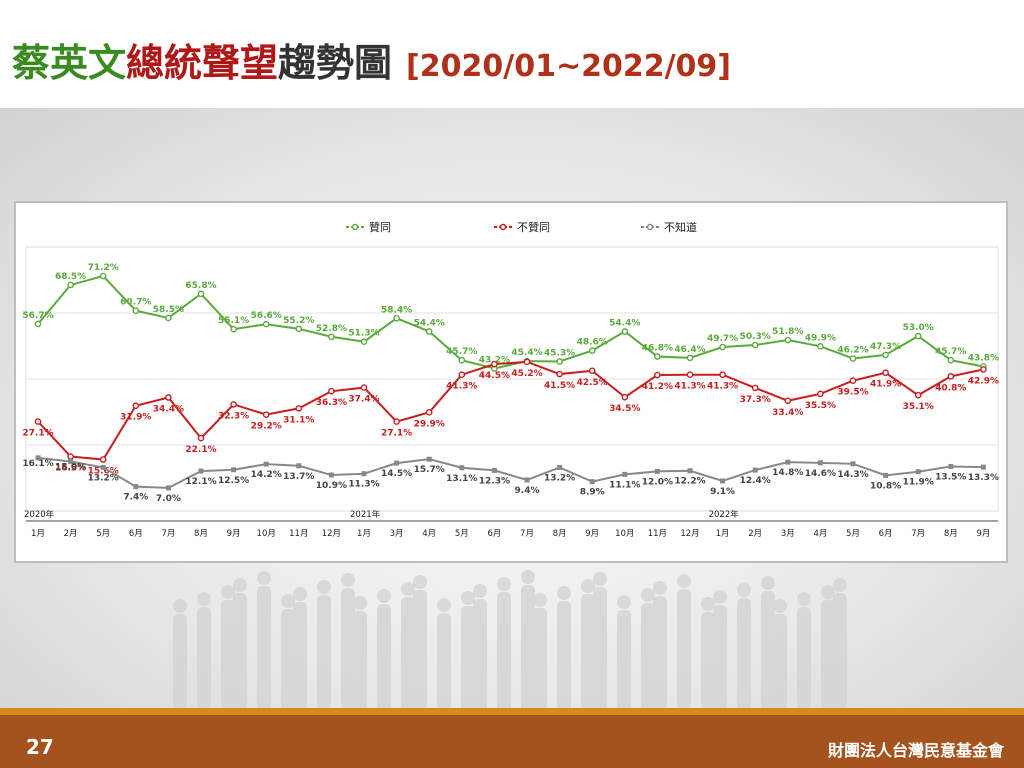 The height and width of the screenshot is (768, 1024). What do you see at coordinates (950, 388) in the screenshot?
I see `data-label: 40.8%` at bounding box center [950, 388].